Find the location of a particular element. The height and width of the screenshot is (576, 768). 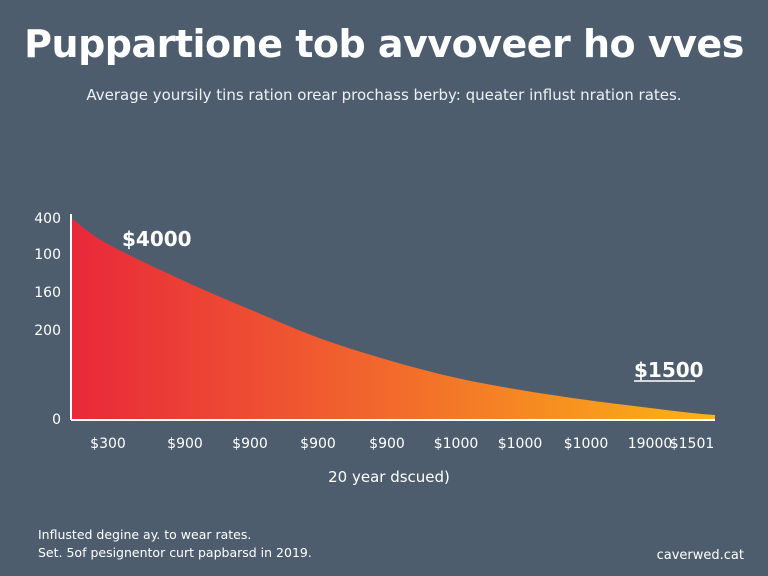

x-tick-label: $1501 is located at coordinates (692, 444).